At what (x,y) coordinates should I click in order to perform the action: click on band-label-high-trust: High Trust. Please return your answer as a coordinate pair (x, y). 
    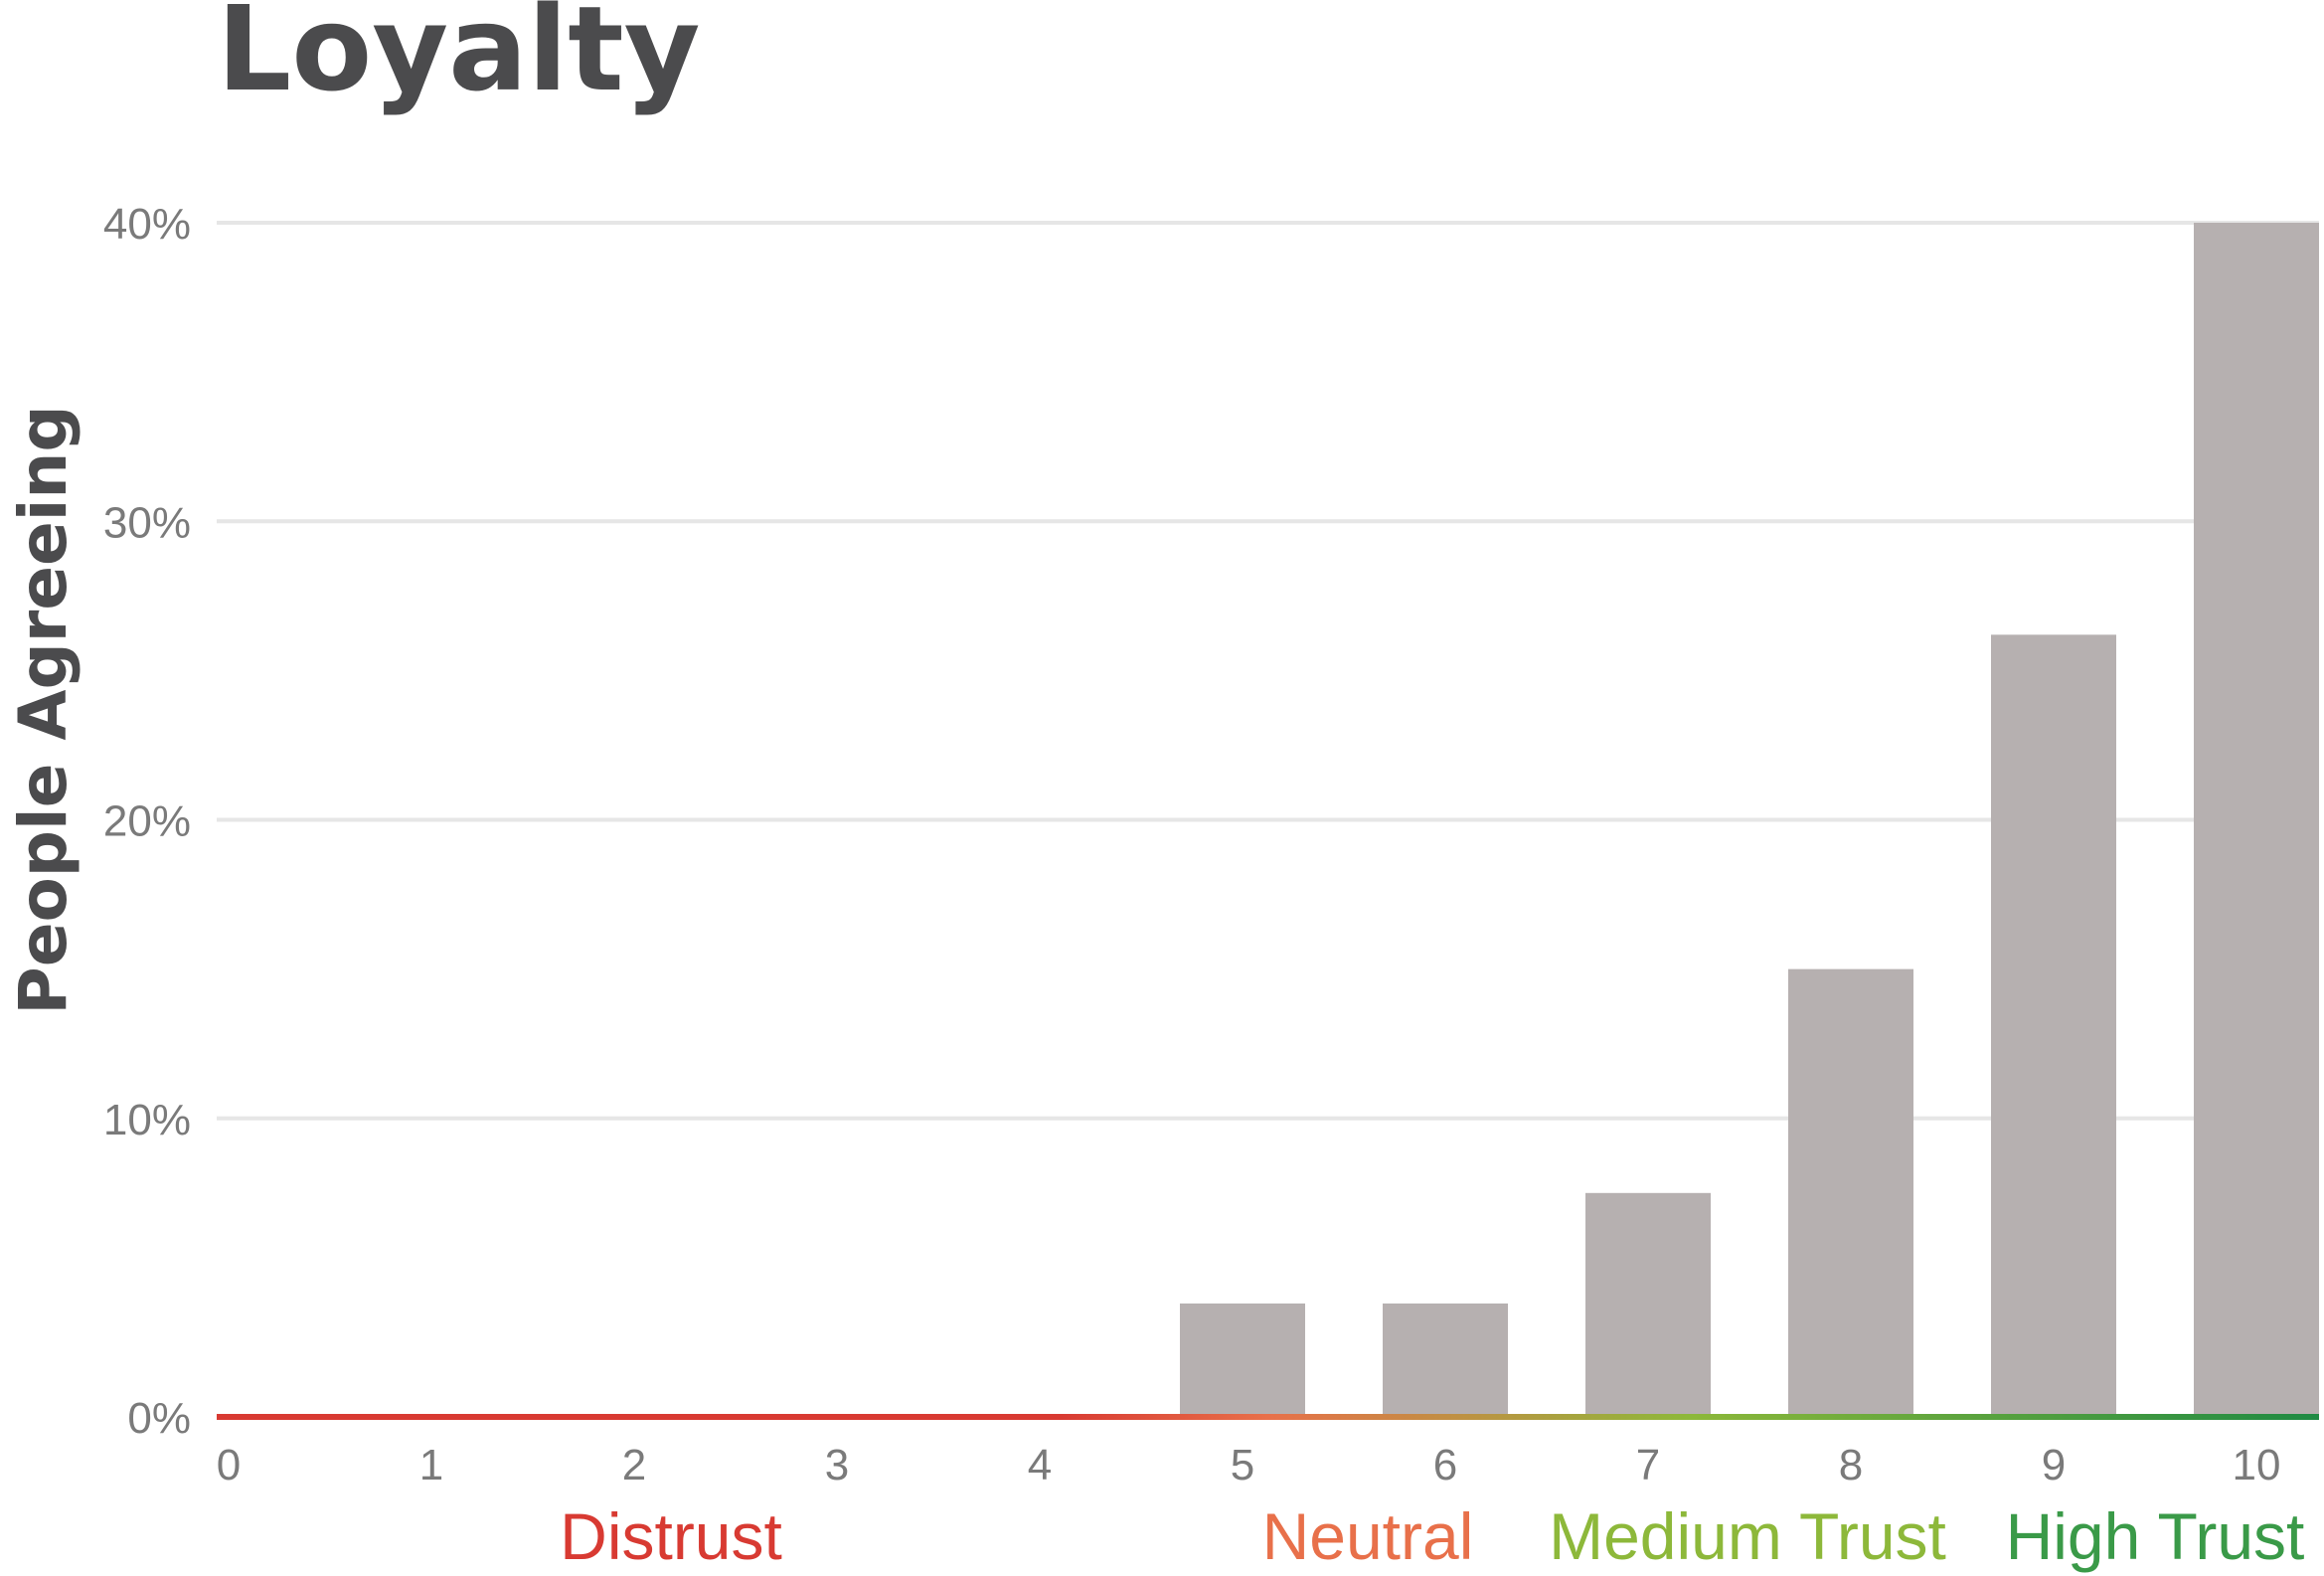
    Looking at the image, I should click on (2156, 1536).